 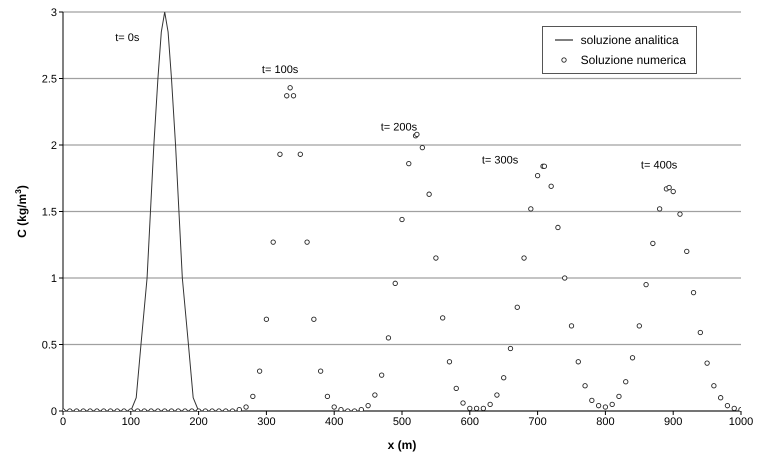 What do you see at coordinates (198, 422) in the screenshot?
I see `x-tick-label: 200` at bounding box center [198, 422].